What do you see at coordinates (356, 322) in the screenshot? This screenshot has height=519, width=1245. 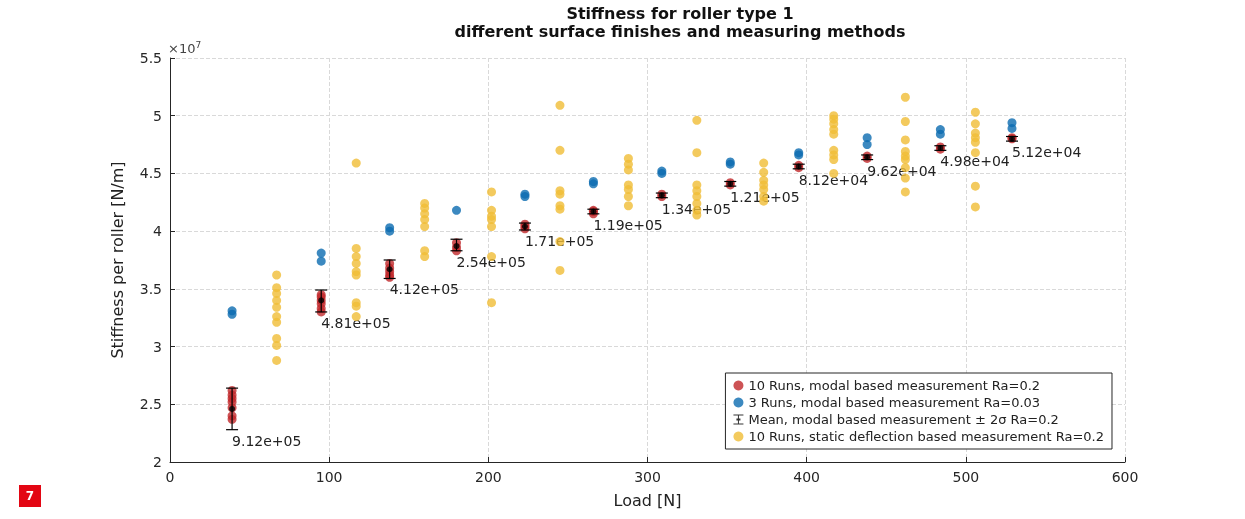 I see `annotation: 4.81e+05` at bounding box center [356, 322].